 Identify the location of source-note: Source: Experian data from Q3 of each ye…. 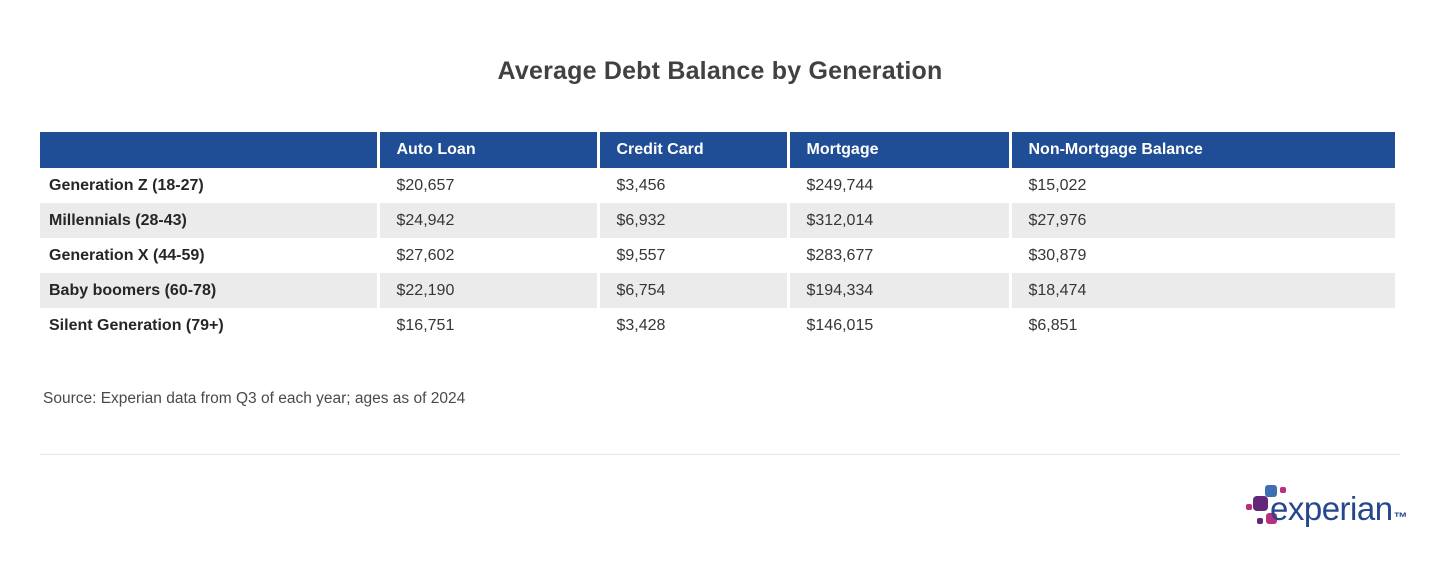
(254, 398).